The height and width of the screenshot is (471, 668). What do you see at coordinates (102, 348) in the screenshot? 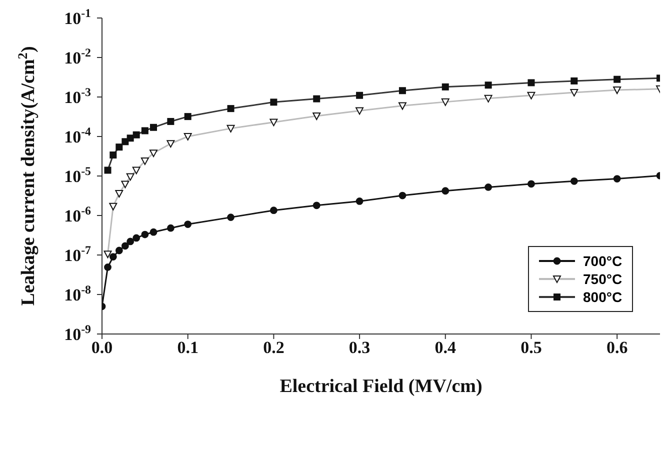
I see `x-tick-label: 0.0` at bounding box center [102, 348].